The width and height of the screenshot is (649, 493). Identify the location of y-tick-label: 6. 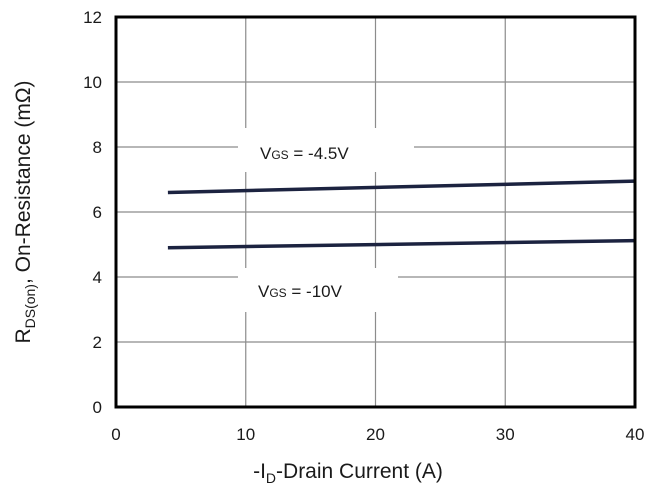
(97, 212).